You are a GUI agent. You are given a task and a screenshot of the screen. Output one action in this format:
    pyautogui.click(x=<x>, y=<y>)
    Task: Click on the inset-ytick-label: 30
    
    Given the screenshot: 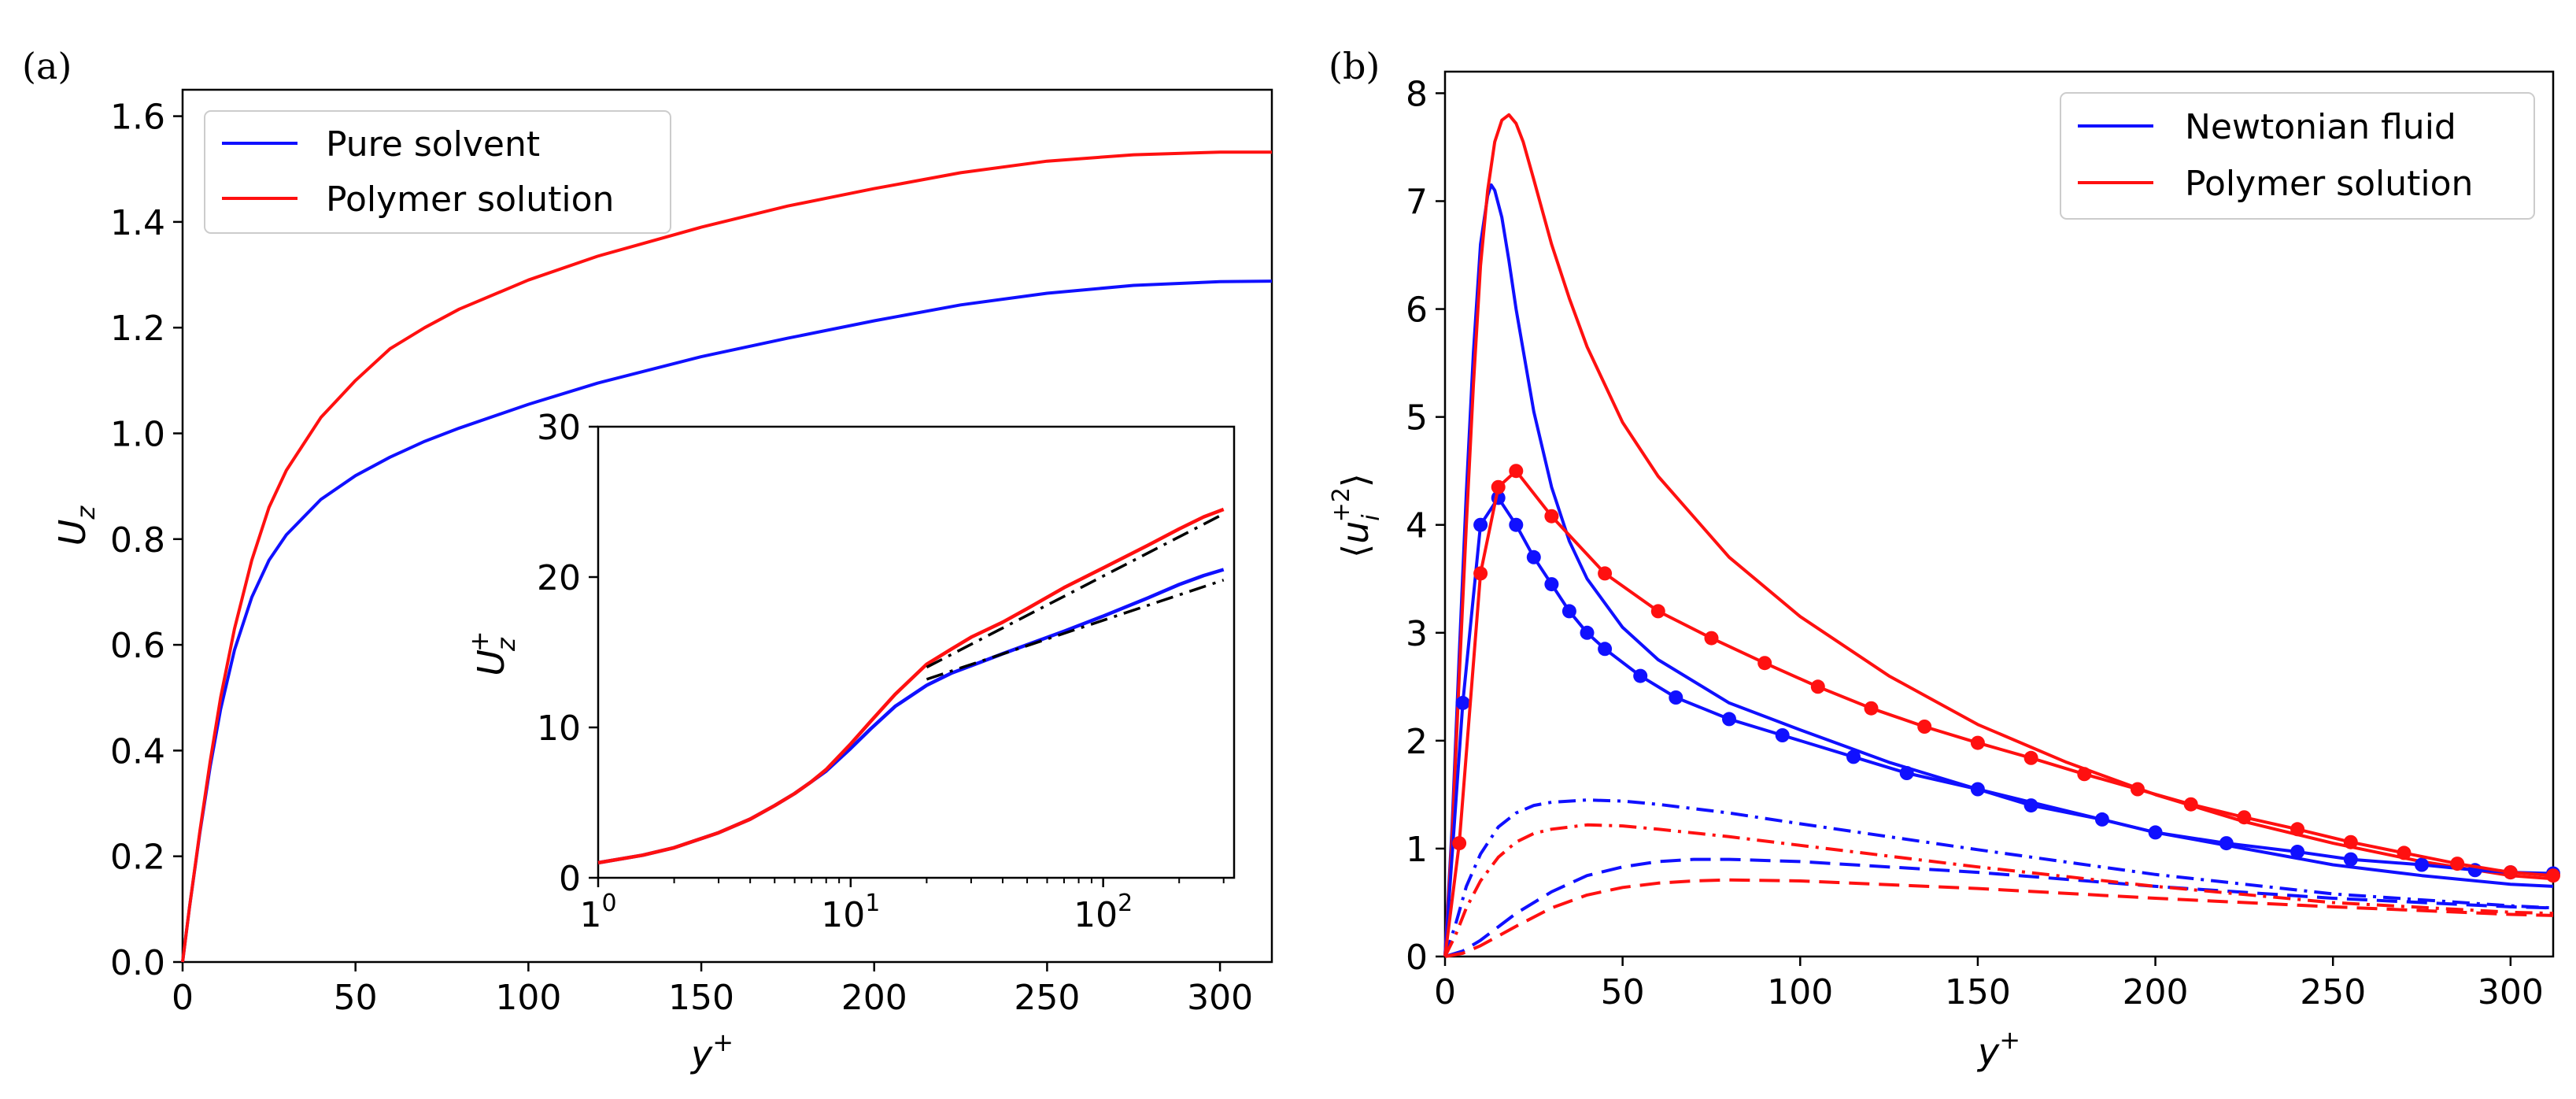 What is the action you would take?
    pyautogui.click(x=559, y=428)
    